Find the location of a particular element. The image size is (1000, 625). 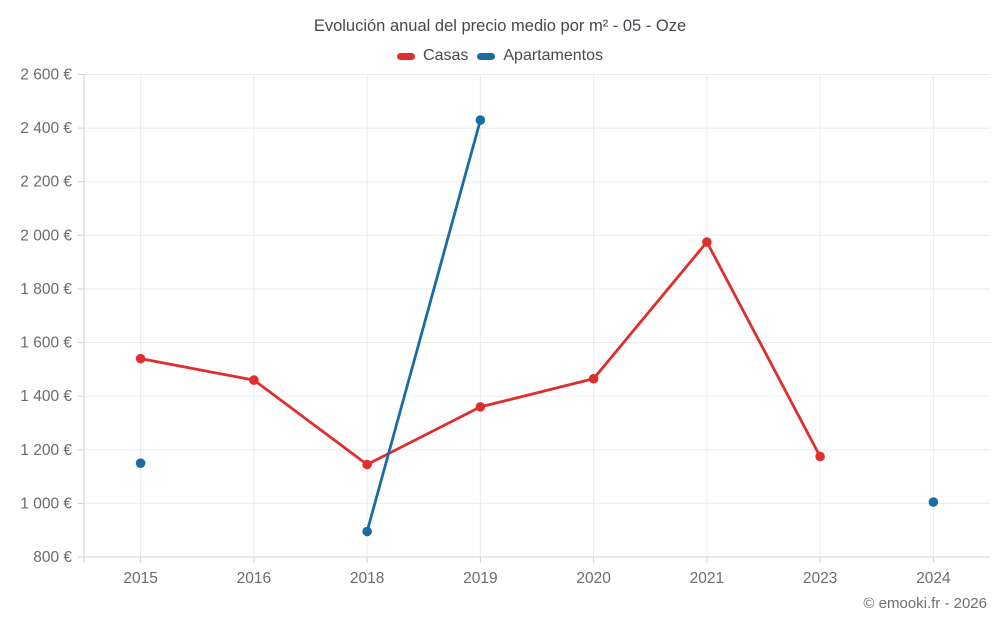

y-axis-label: 2 200 € is located at coordinates (46, 182).